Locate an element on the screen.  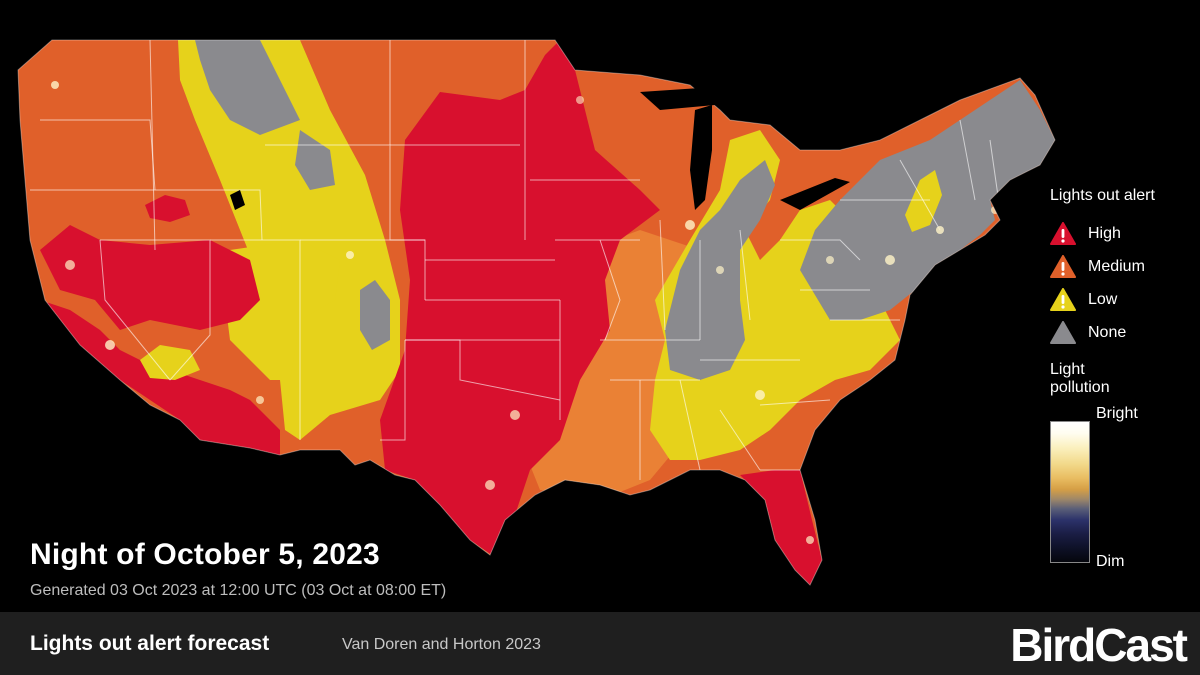
triangle-none-icon is located at coordinates (1063, 332).